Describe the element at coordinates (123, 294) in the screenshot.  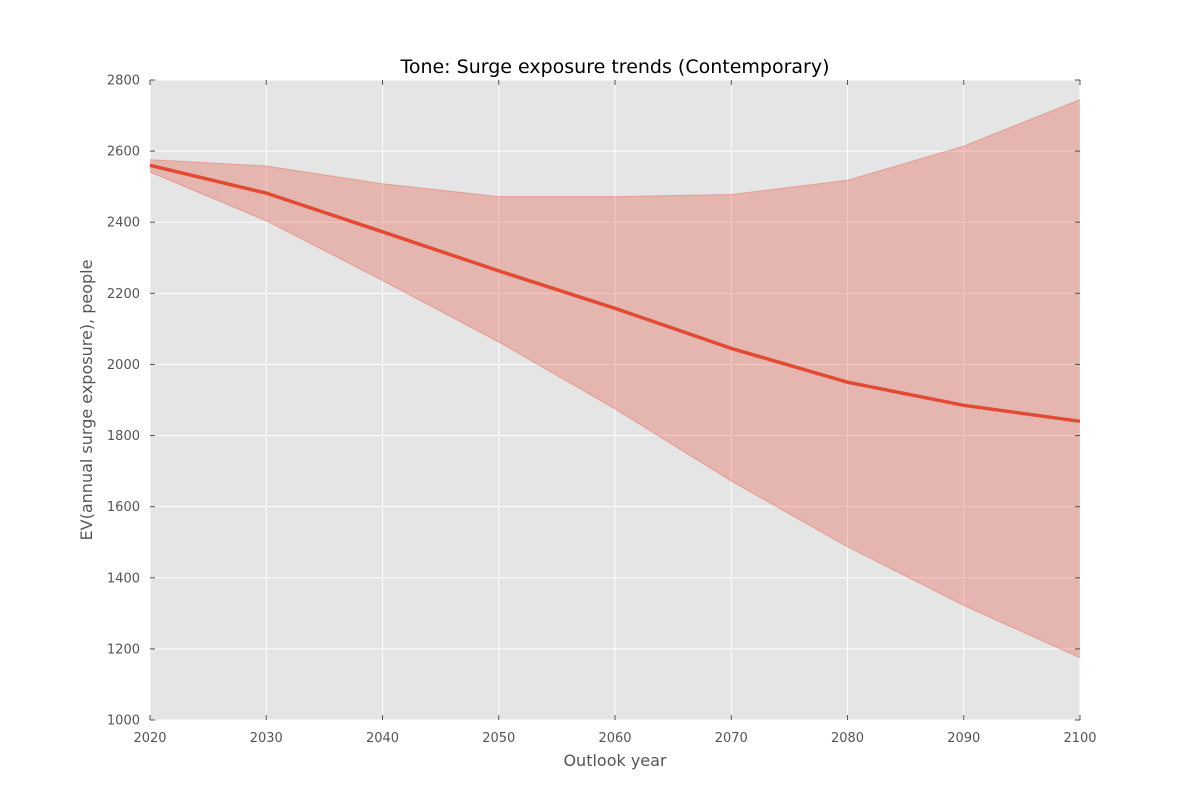
I see `y-tick-label-6: 2200` at that location.